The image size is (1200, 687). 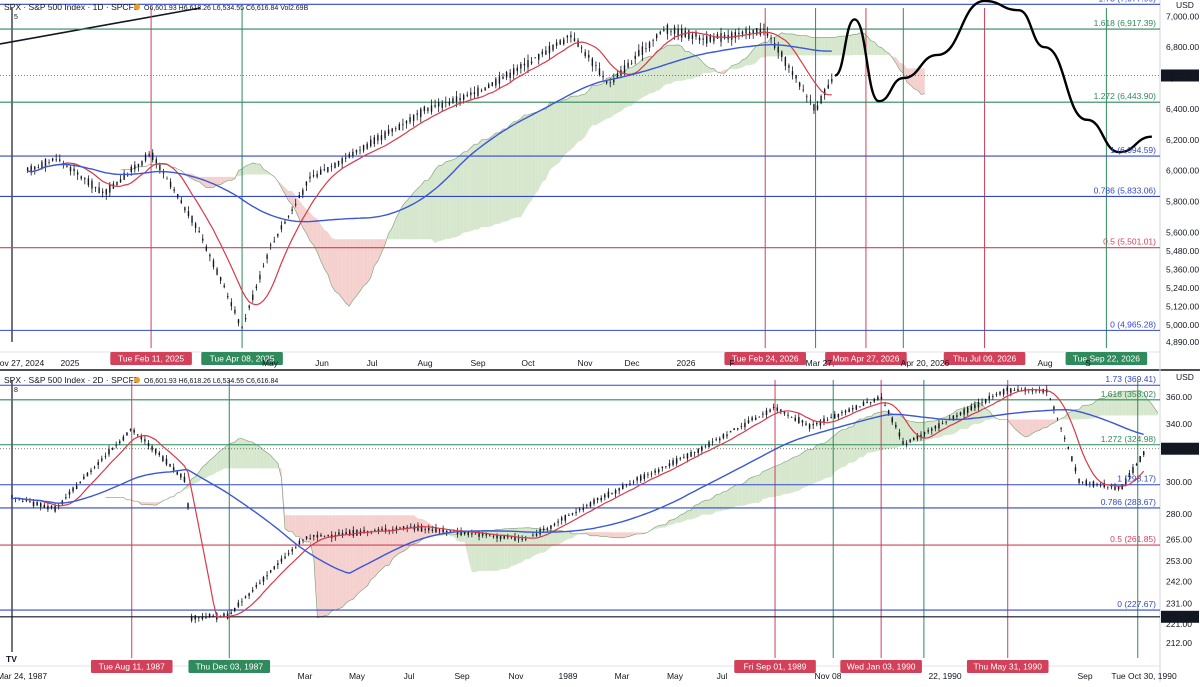 I want to click on x-tick-label: 1989, so click(x=568, y=676).